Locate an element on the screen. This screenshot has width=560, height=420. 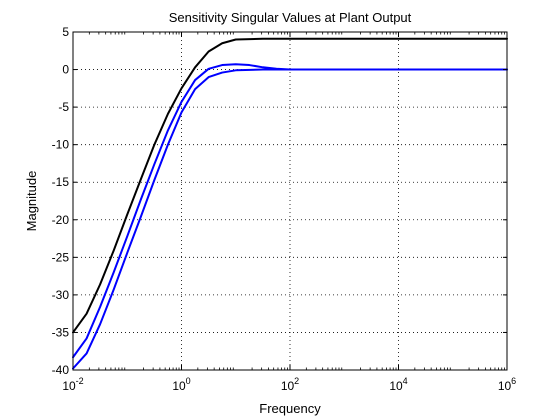
y-tick-label: -35 is located at coordinates (61, 332).